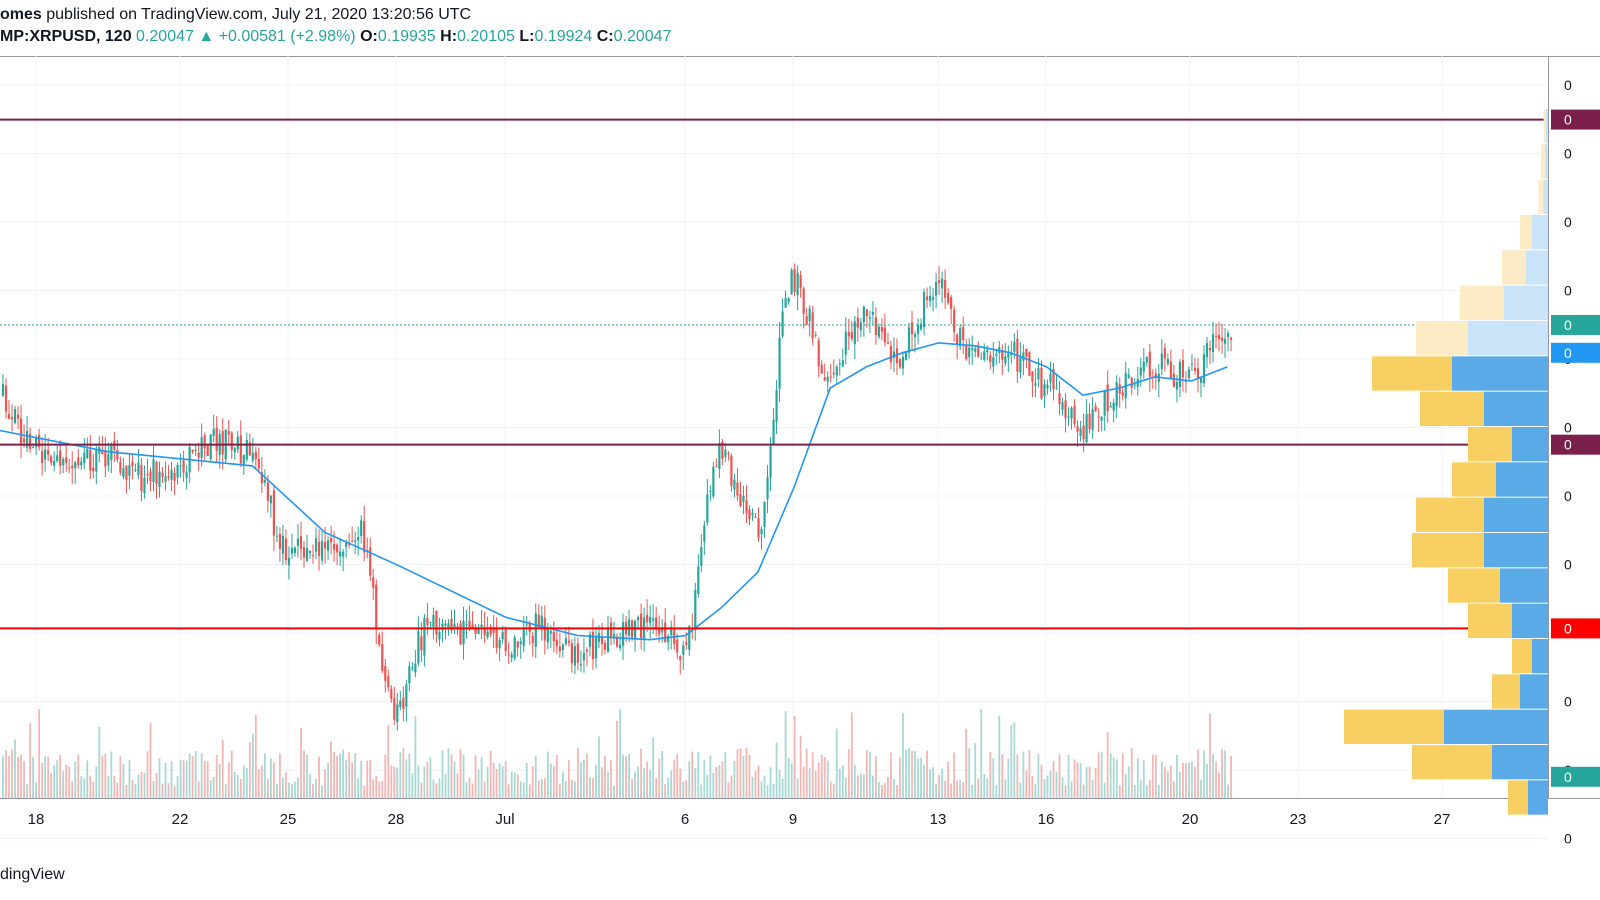  Describe the element at coordinates (938, 819) in the screenshot. I see `time-tick-label: 13` at that location.